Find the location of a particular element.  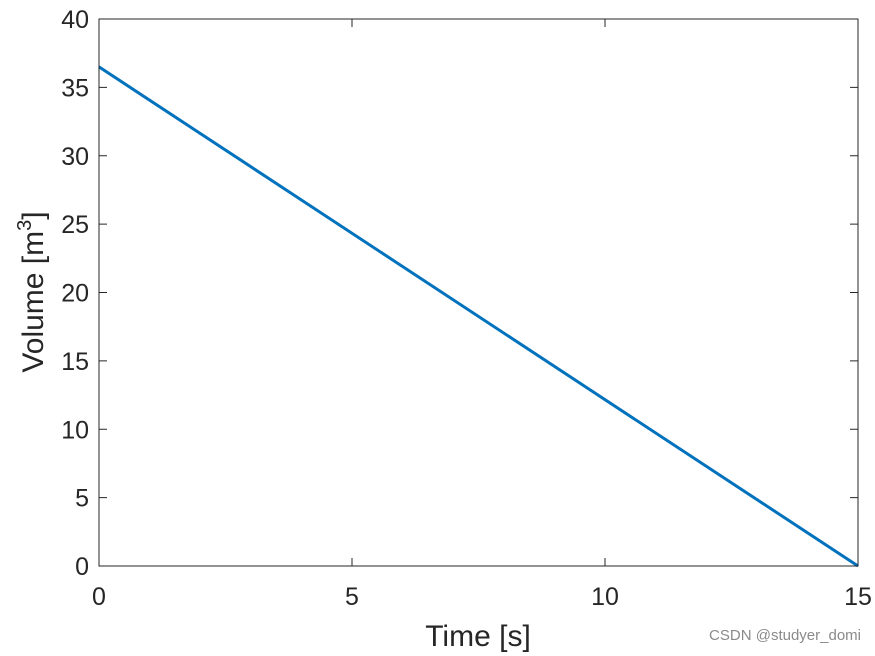

y-tick-label: 40 is located at coordinates (75, 20).